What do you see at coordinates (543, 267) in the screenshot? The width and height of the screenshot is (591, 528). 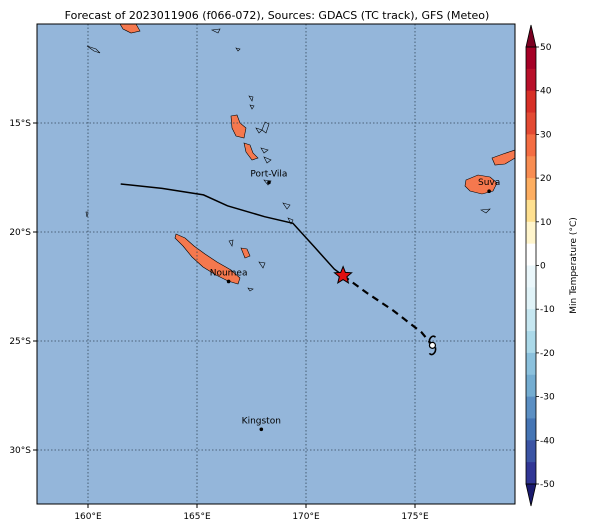 I see `colorbar-tick-label: 0` at bounding box center [543, 267].